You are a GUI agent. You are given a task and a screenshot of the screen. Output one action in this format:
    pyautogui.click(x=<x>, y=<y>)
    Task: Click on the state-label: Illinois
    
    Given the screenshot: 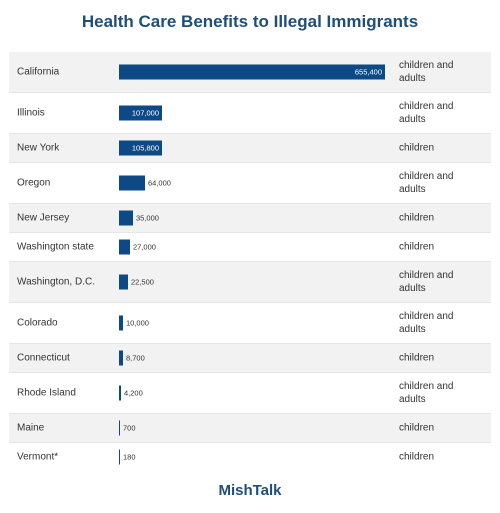 What is the action you would take?
    pyautogui.click(x=31, y=113)
    